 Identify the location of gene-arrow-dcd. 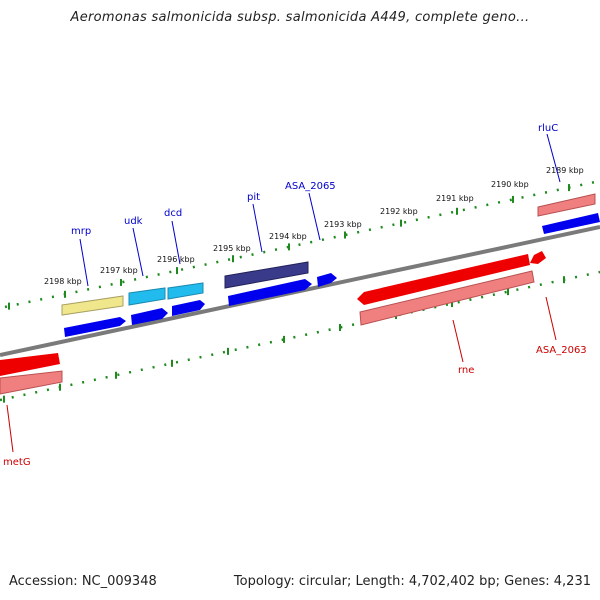
(188, 308).